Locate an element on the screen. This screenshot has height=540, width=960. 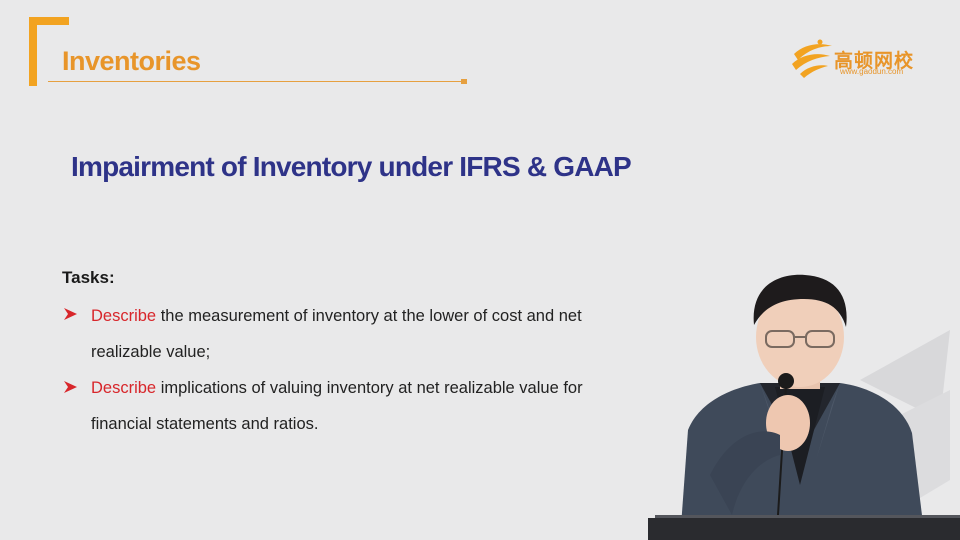
section-title: Inventories is located at coordinates (131, 61).